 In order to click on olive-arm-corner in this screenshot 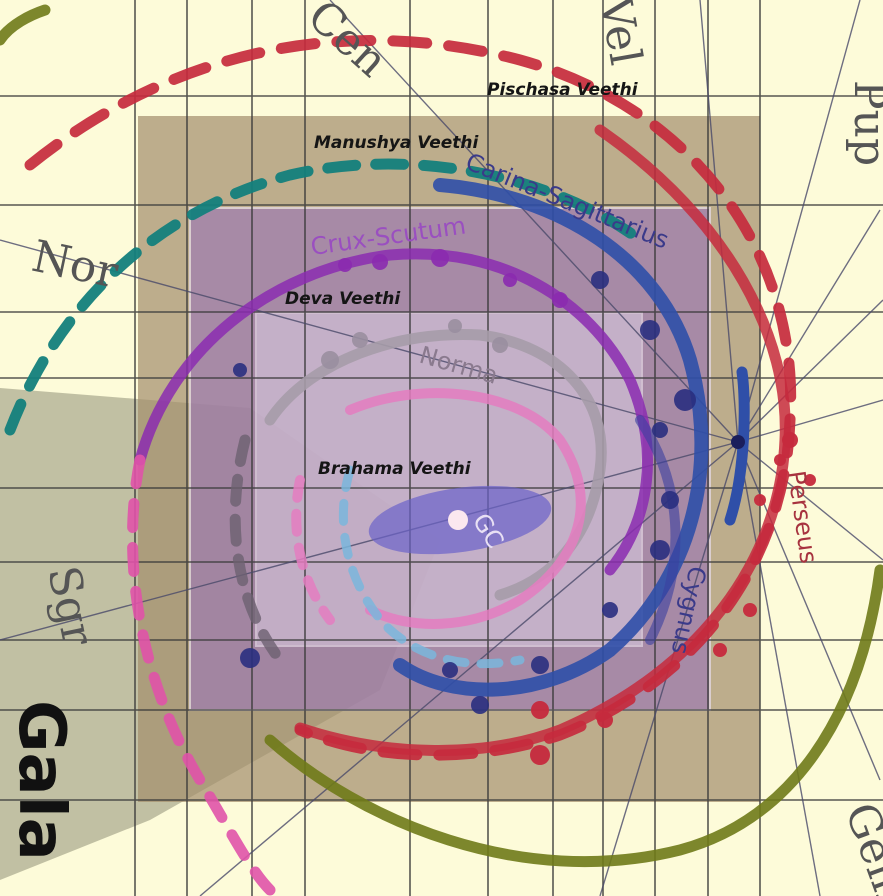, I will do `click(25, 25)`.